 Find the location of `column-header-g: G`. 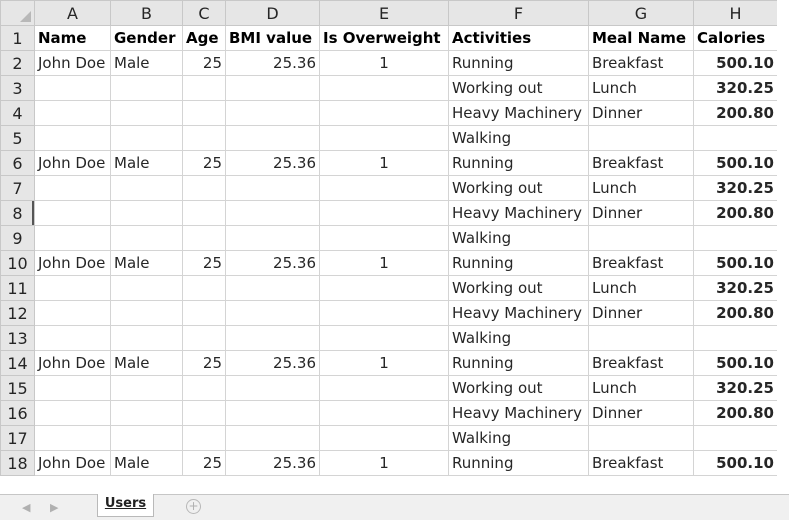

column-header-g: G is located at coordinates (641, 13).